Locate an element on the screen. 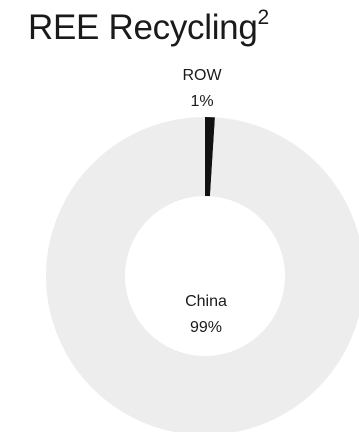 This screenshot has height=432, width=359. slice-label-china-value: 99% is located at coordinates (206, 327).